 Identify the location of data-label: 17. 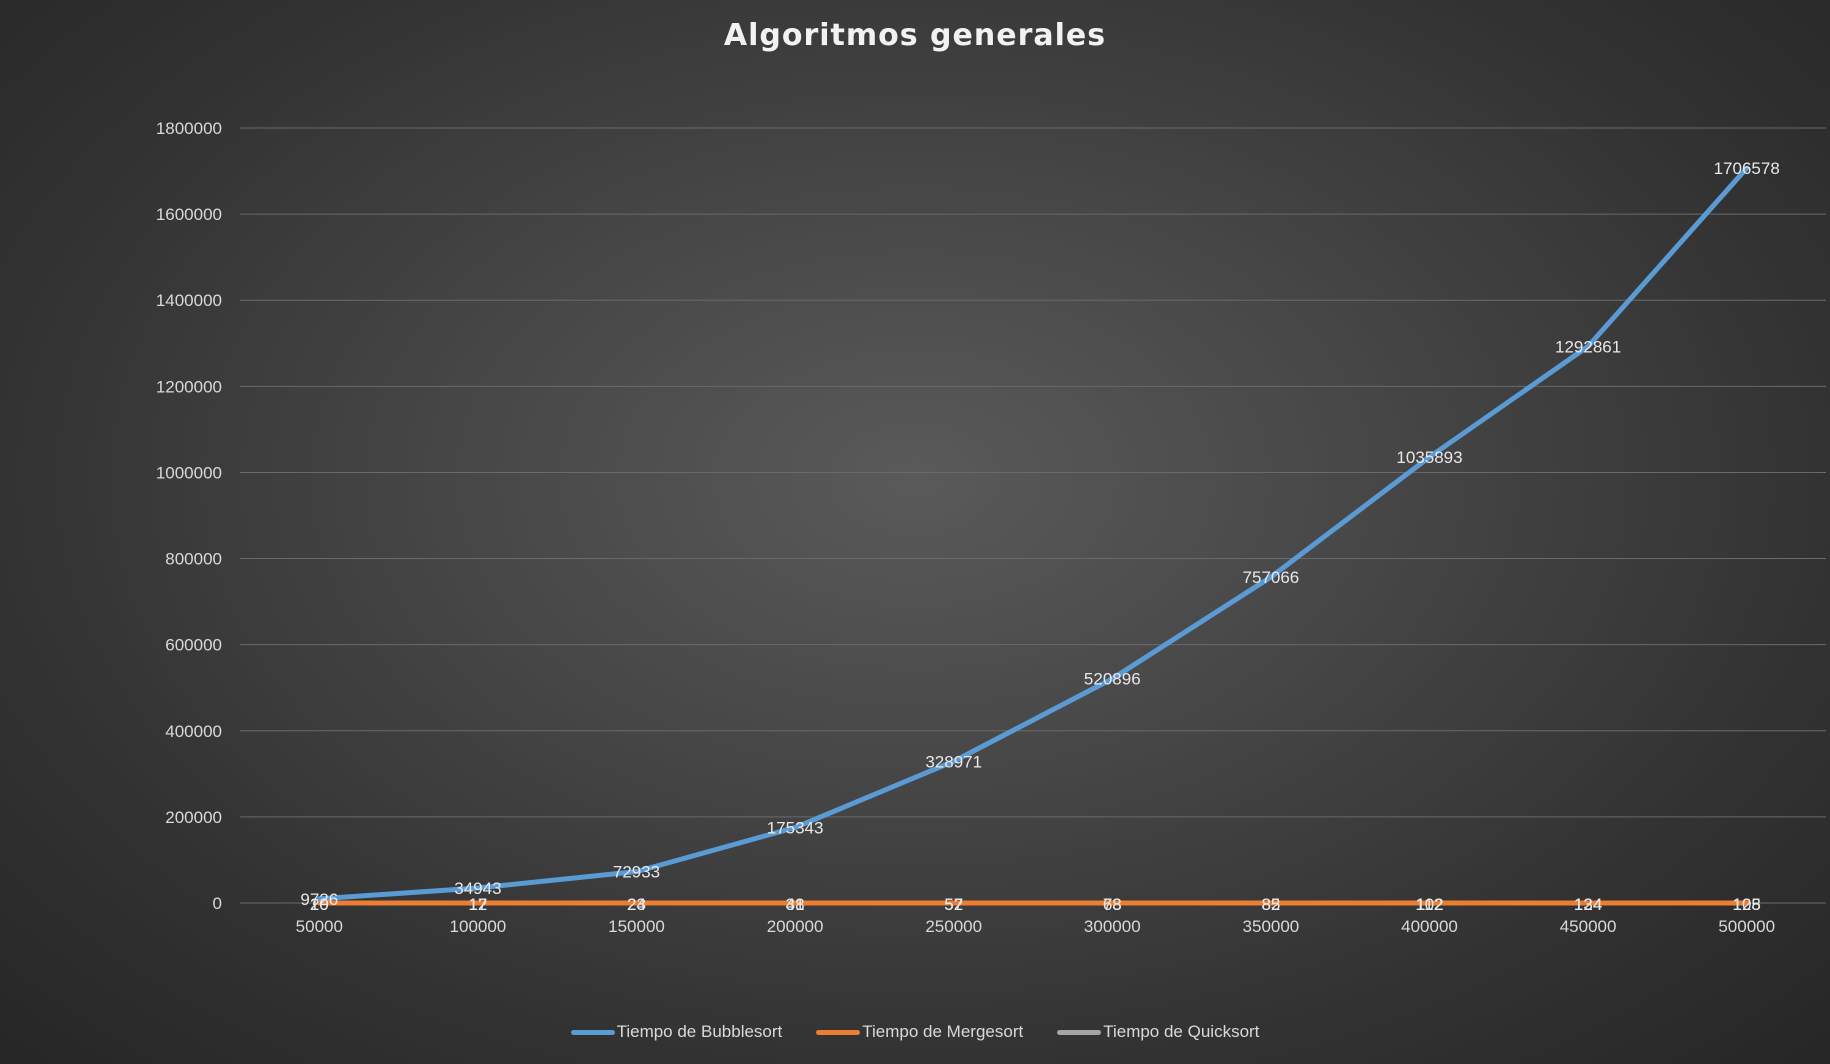
(477, 904).